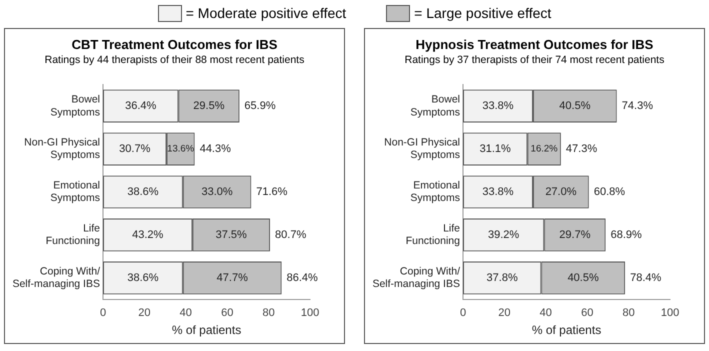  I want to click on data-label: 27.0%, so click(561, 192).